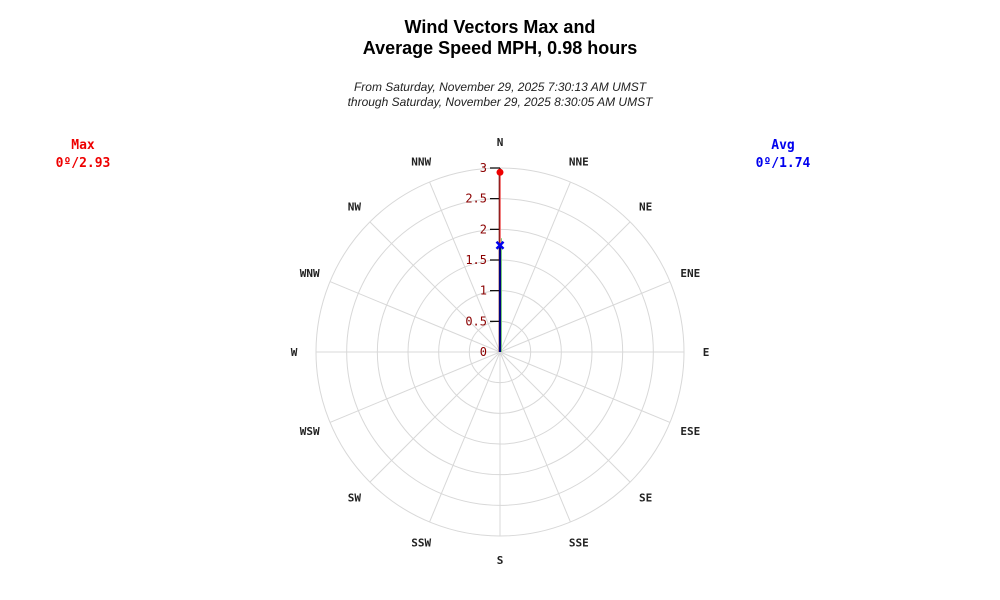 Image resolution: width=1000 pixels, height=600 pixels. I want to click on legend-avg: Avg 0º/1.74, so click(783, 155).